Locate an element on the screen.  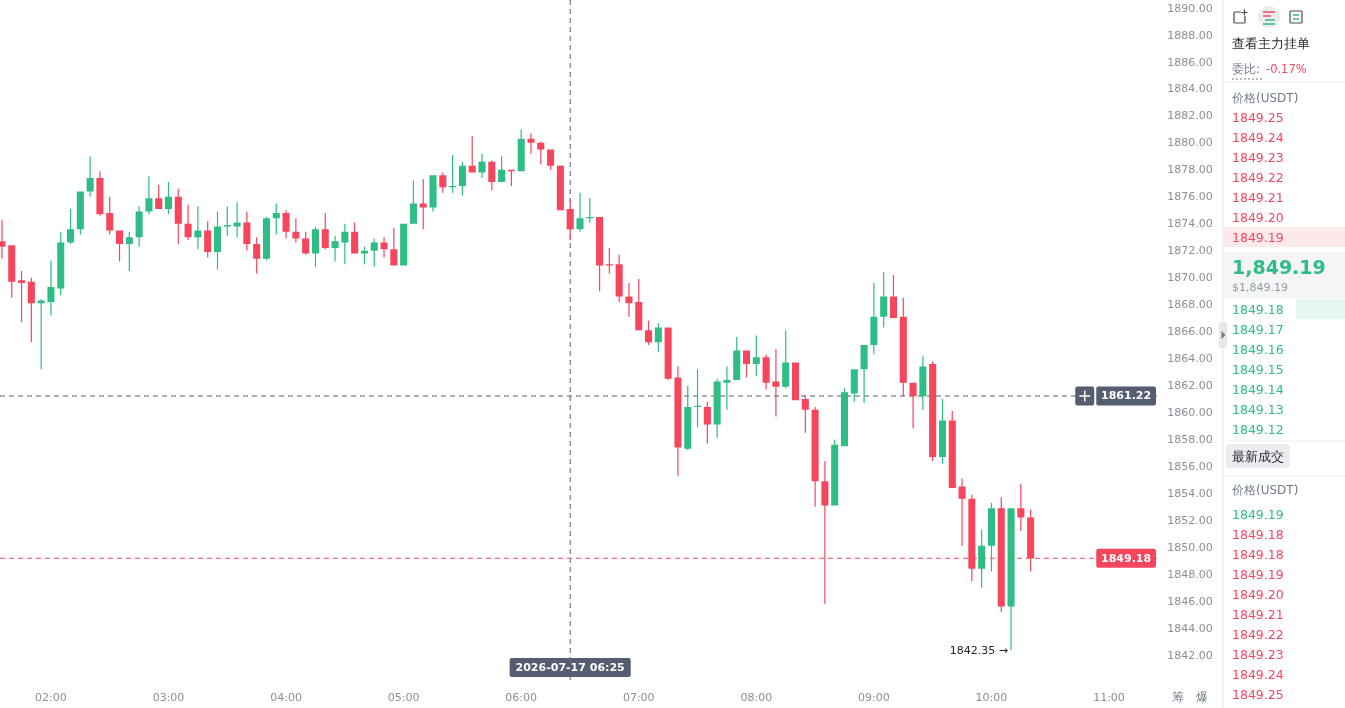
annotation: 爆 is located at coordinates (1202, 697).